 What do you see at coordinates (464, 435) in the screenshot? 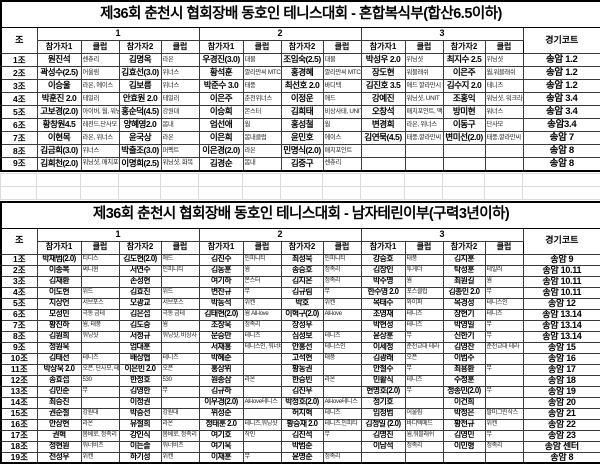
I see `participant-name-cell: 김영민` at bounding box center [464, 435].